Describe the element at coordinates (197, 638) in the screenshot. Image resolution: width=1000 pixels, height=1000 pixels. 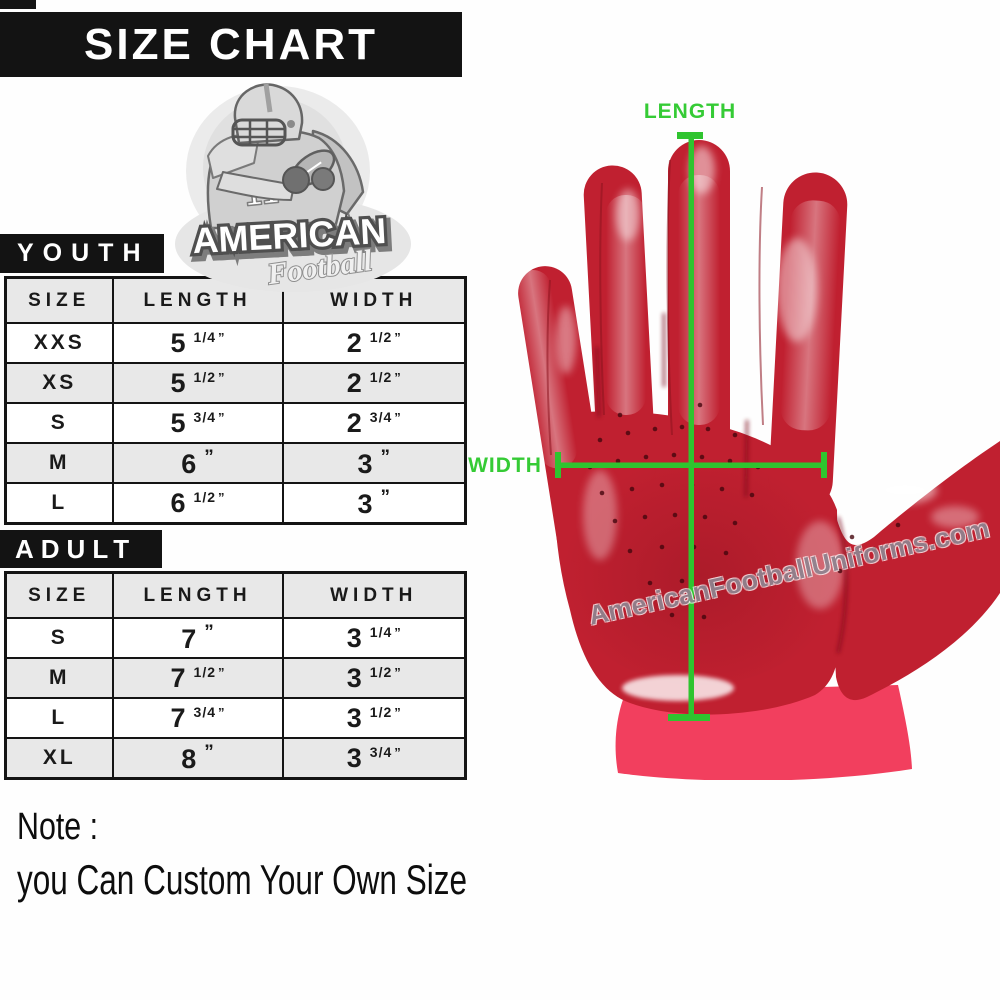
I see `length-cell: 7”` at that location.